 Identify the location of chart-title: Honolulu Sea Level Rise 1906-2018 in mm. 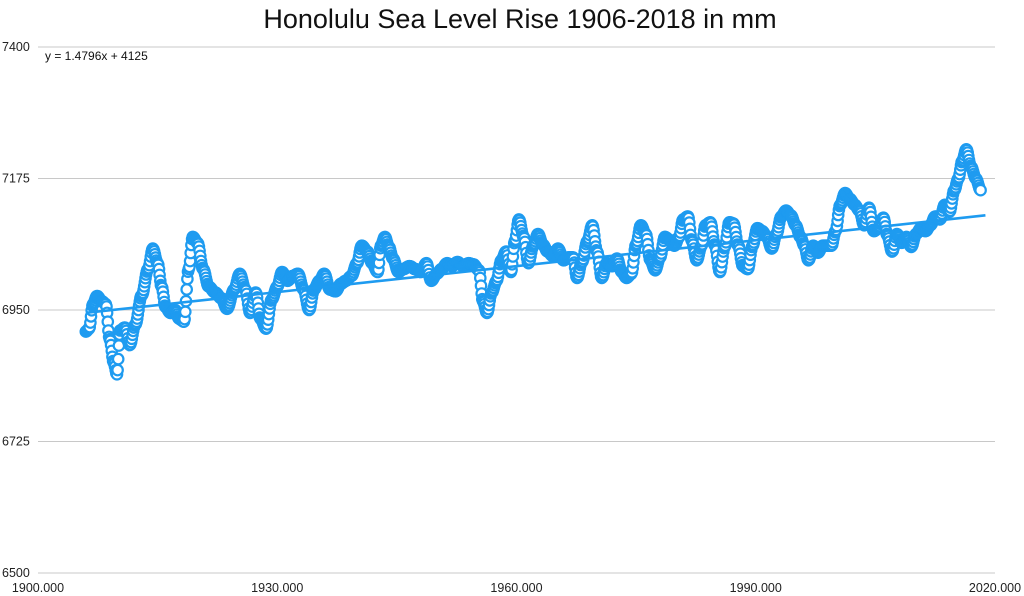
(520, 19).